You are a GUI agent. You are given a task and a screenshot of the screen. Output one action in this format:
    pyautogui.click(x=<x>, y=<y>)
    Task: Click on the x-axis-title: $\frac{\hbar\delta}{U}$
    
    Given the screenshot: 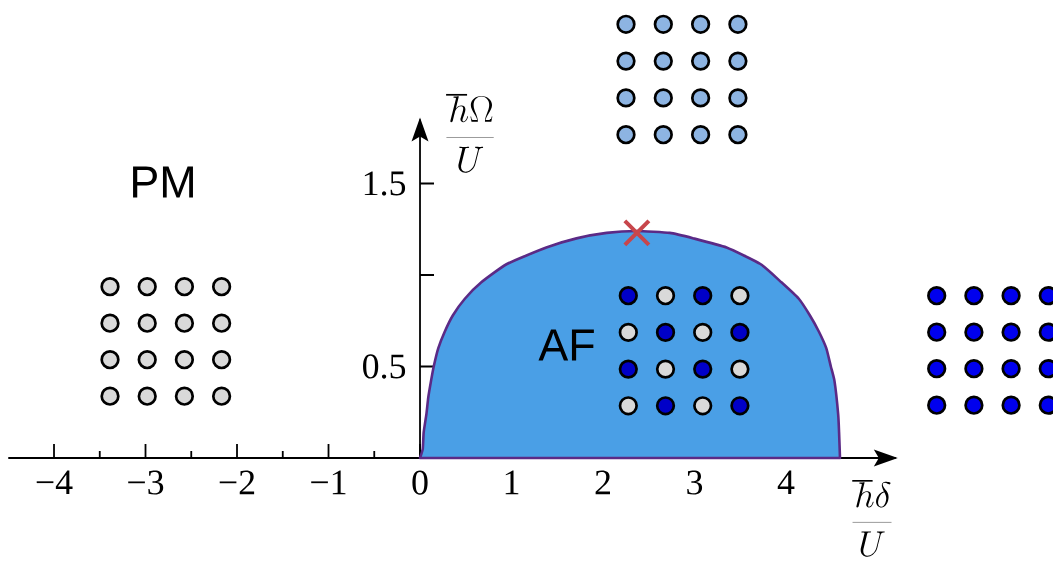 What is the action you would take?
    pyautogui.click(x=872, y=518)
    